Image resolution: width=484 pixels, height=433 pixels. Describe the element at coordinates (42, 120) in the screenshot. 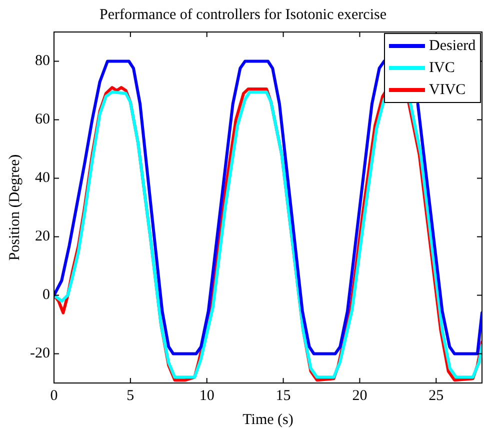

I see `y-tick-label: 60` at that location.